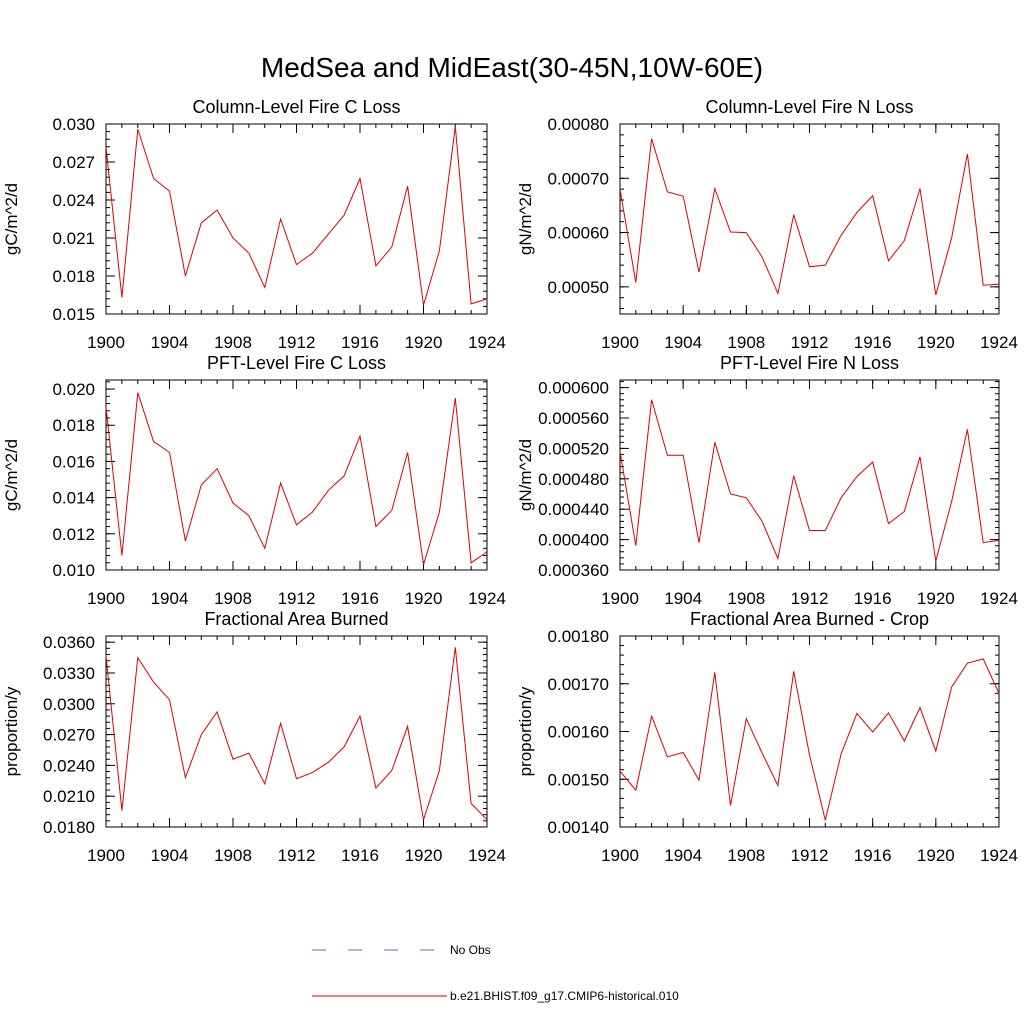 This screenshot has height=1024, width=1024. Describe the element at coordinates (578, 178) in the screenshot. I see `y-tick-label: 0.00070` at that location.